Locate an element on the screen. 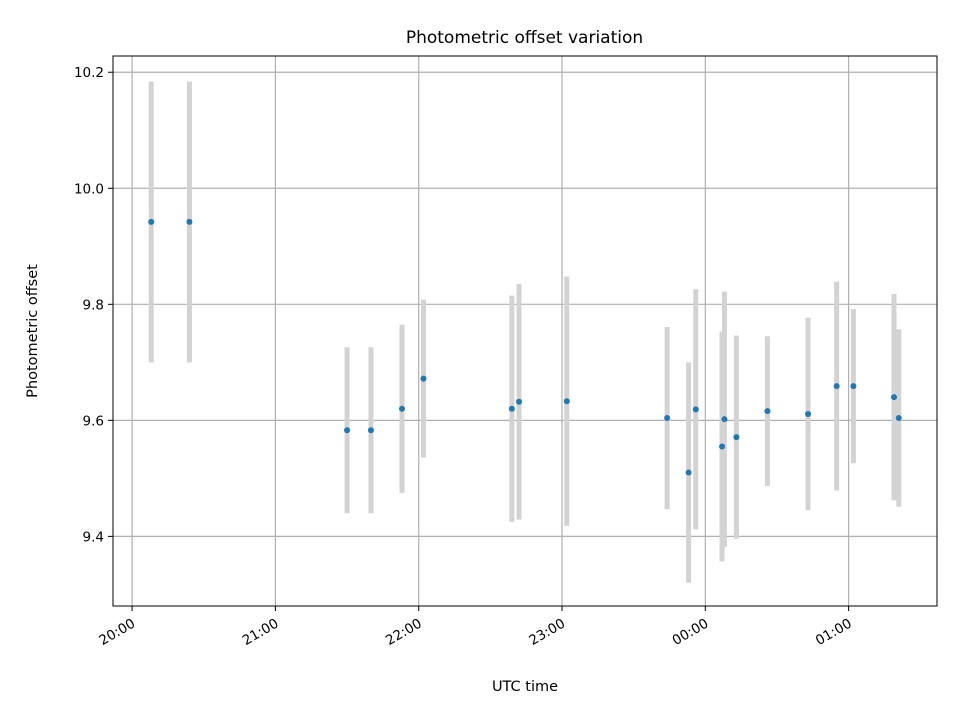  y-axis-ticks: 9.4 9.6 9.8 10.0 10.2 is located at coordinates (93, 305).